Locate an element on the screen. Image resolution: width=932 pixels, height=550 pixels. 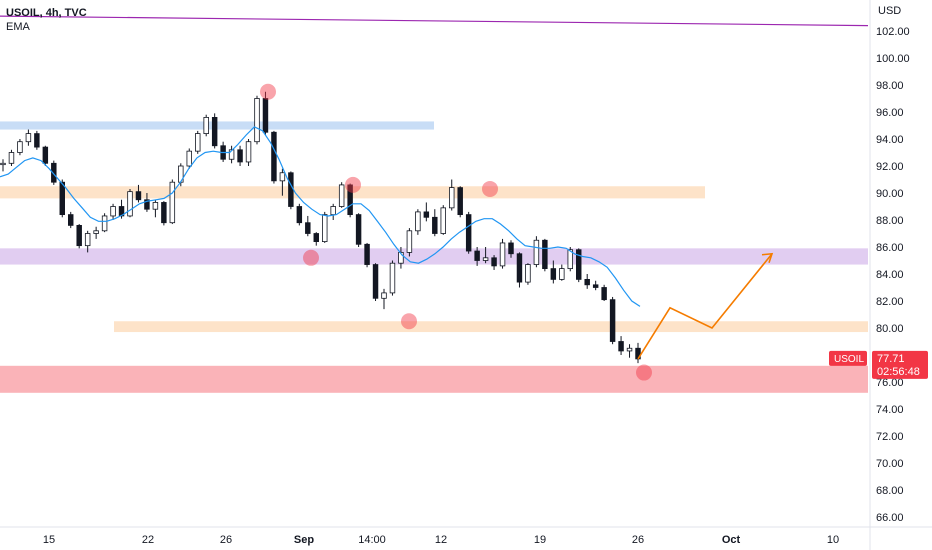
time-tick-label: 15 is located at coordinates (49, 540).